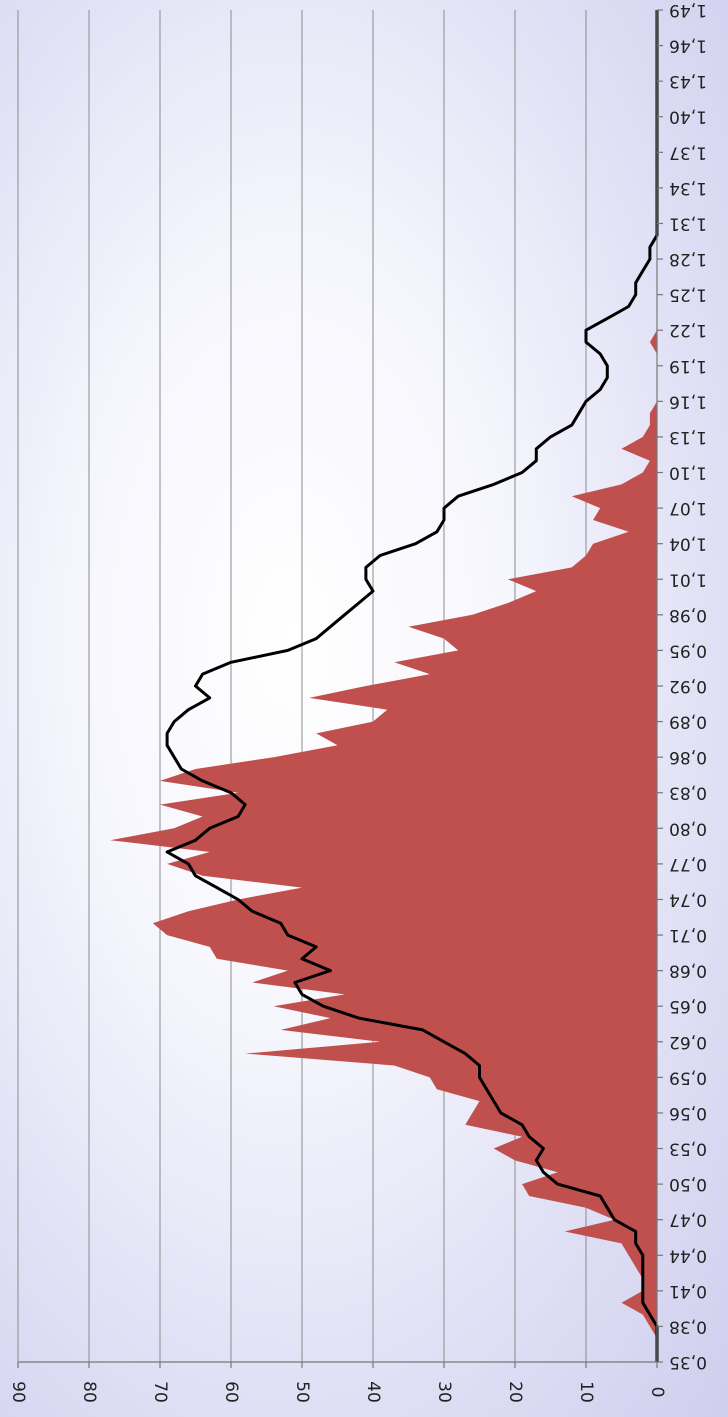 The image size is (728, 1417). I want to click on category-tick-label: 1,34, so click(688, 188).